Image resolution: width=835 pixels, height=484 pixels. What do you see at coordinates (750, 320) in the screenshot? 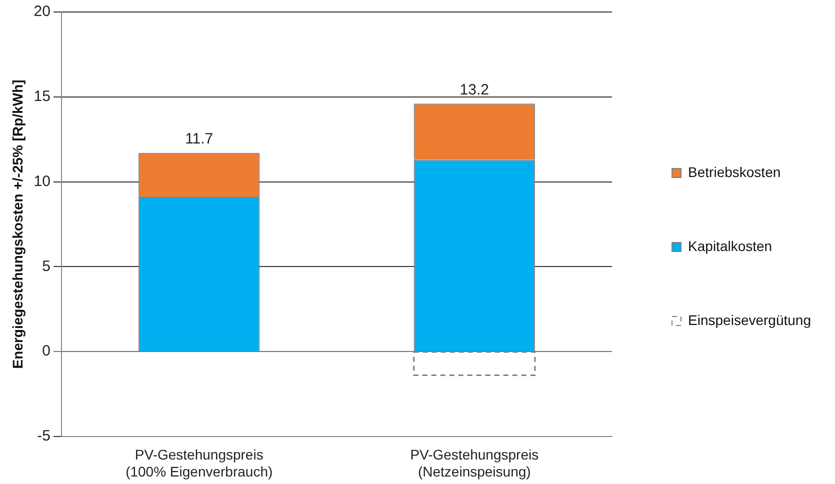
I see `legend-label: Einspeisevergütung` at bounding box center [750, 320].